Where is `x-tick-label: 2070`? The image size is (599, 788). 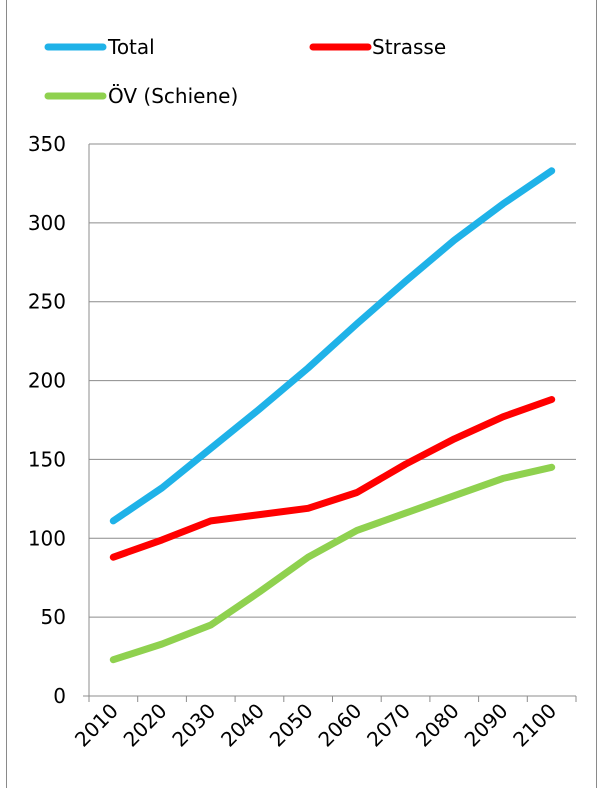
x-tick-label: 2070 is located at coordinates (388, 725).